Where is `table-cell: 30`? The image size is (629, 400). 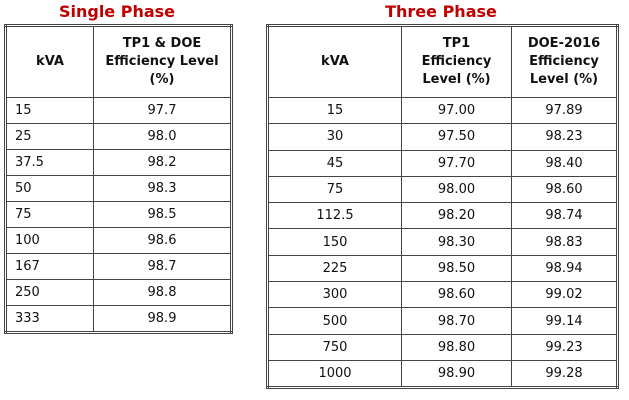
table-cell: 30 is located at coordinates (334, 137).